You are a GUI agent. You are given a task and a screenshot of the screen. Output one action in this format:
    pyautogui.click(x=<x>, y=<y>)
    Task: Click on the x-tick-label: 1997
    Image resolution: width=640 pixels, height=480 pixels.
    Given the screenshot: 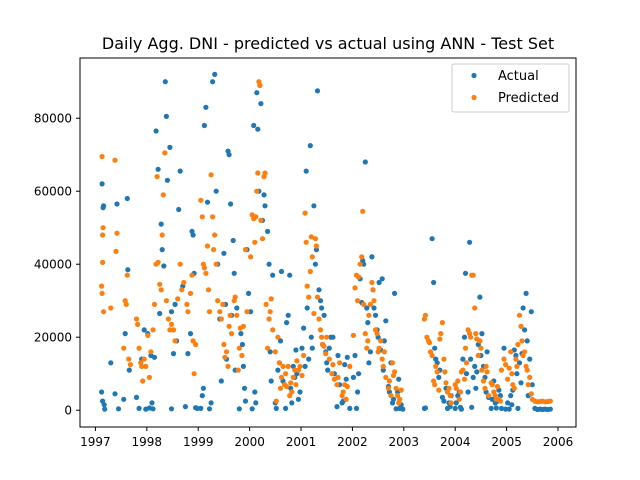 What is the action you would take?
    pyautogui.click(x=95, y=442)
    